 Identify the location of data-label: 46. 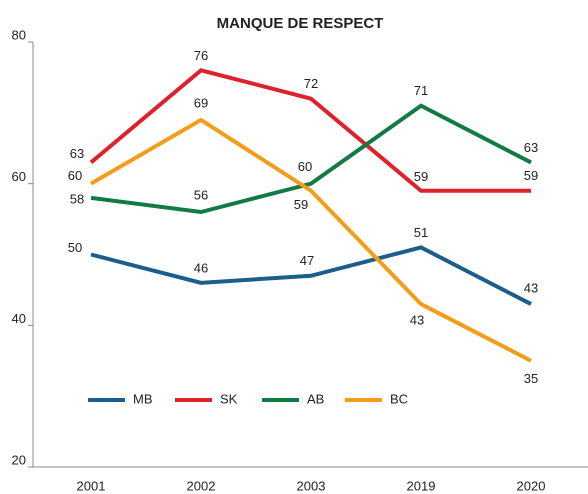
(201, 267).